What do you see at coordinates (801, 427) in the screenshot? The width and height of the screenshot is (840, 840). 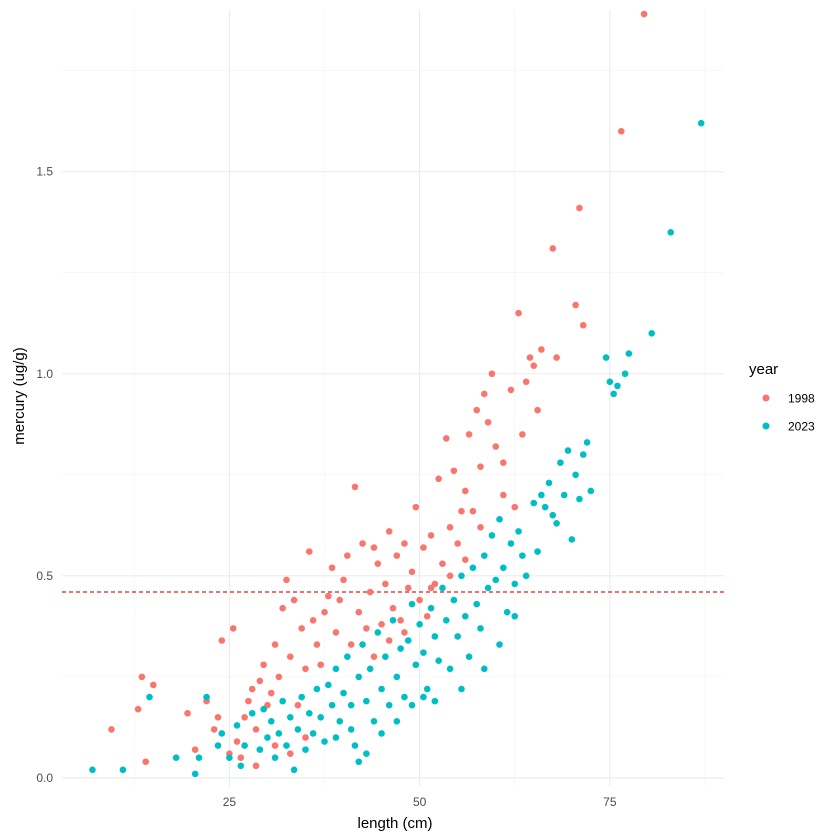 I see `legend-label-2023: 2023` at bounding box center [801, 427].